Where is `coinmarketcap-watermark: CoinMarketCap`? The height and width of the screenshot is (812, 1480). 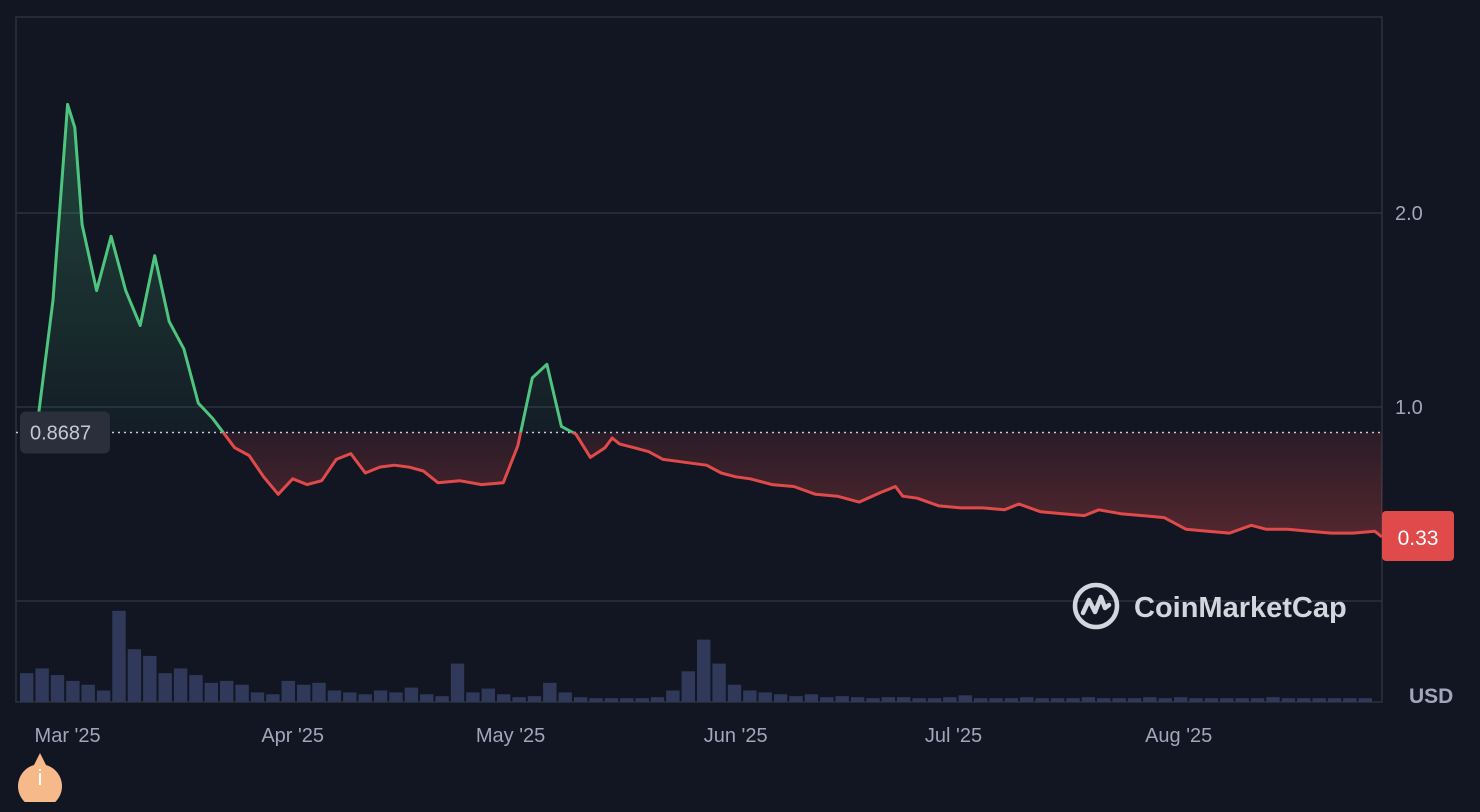 coinmarketcap-watermark: CoinMarketCap is located at coordinates (1209, 606).